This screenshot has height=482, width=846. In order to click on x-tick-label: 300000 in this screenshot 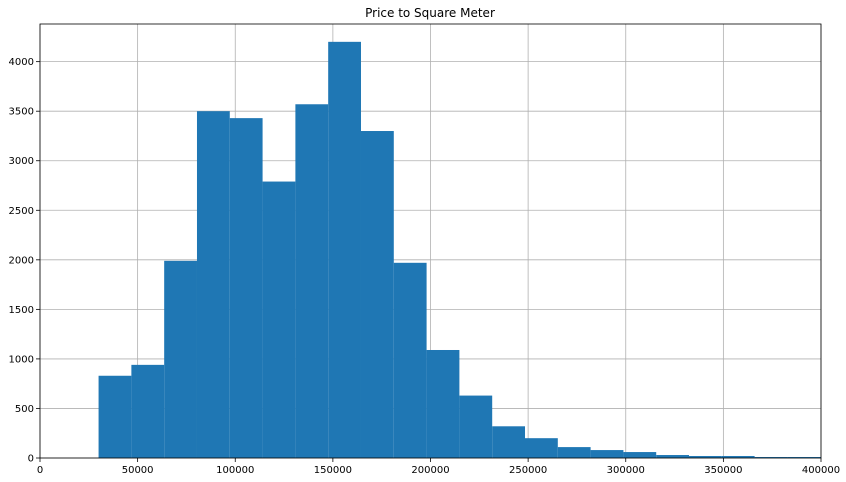, I will do `click(626, 470)`.